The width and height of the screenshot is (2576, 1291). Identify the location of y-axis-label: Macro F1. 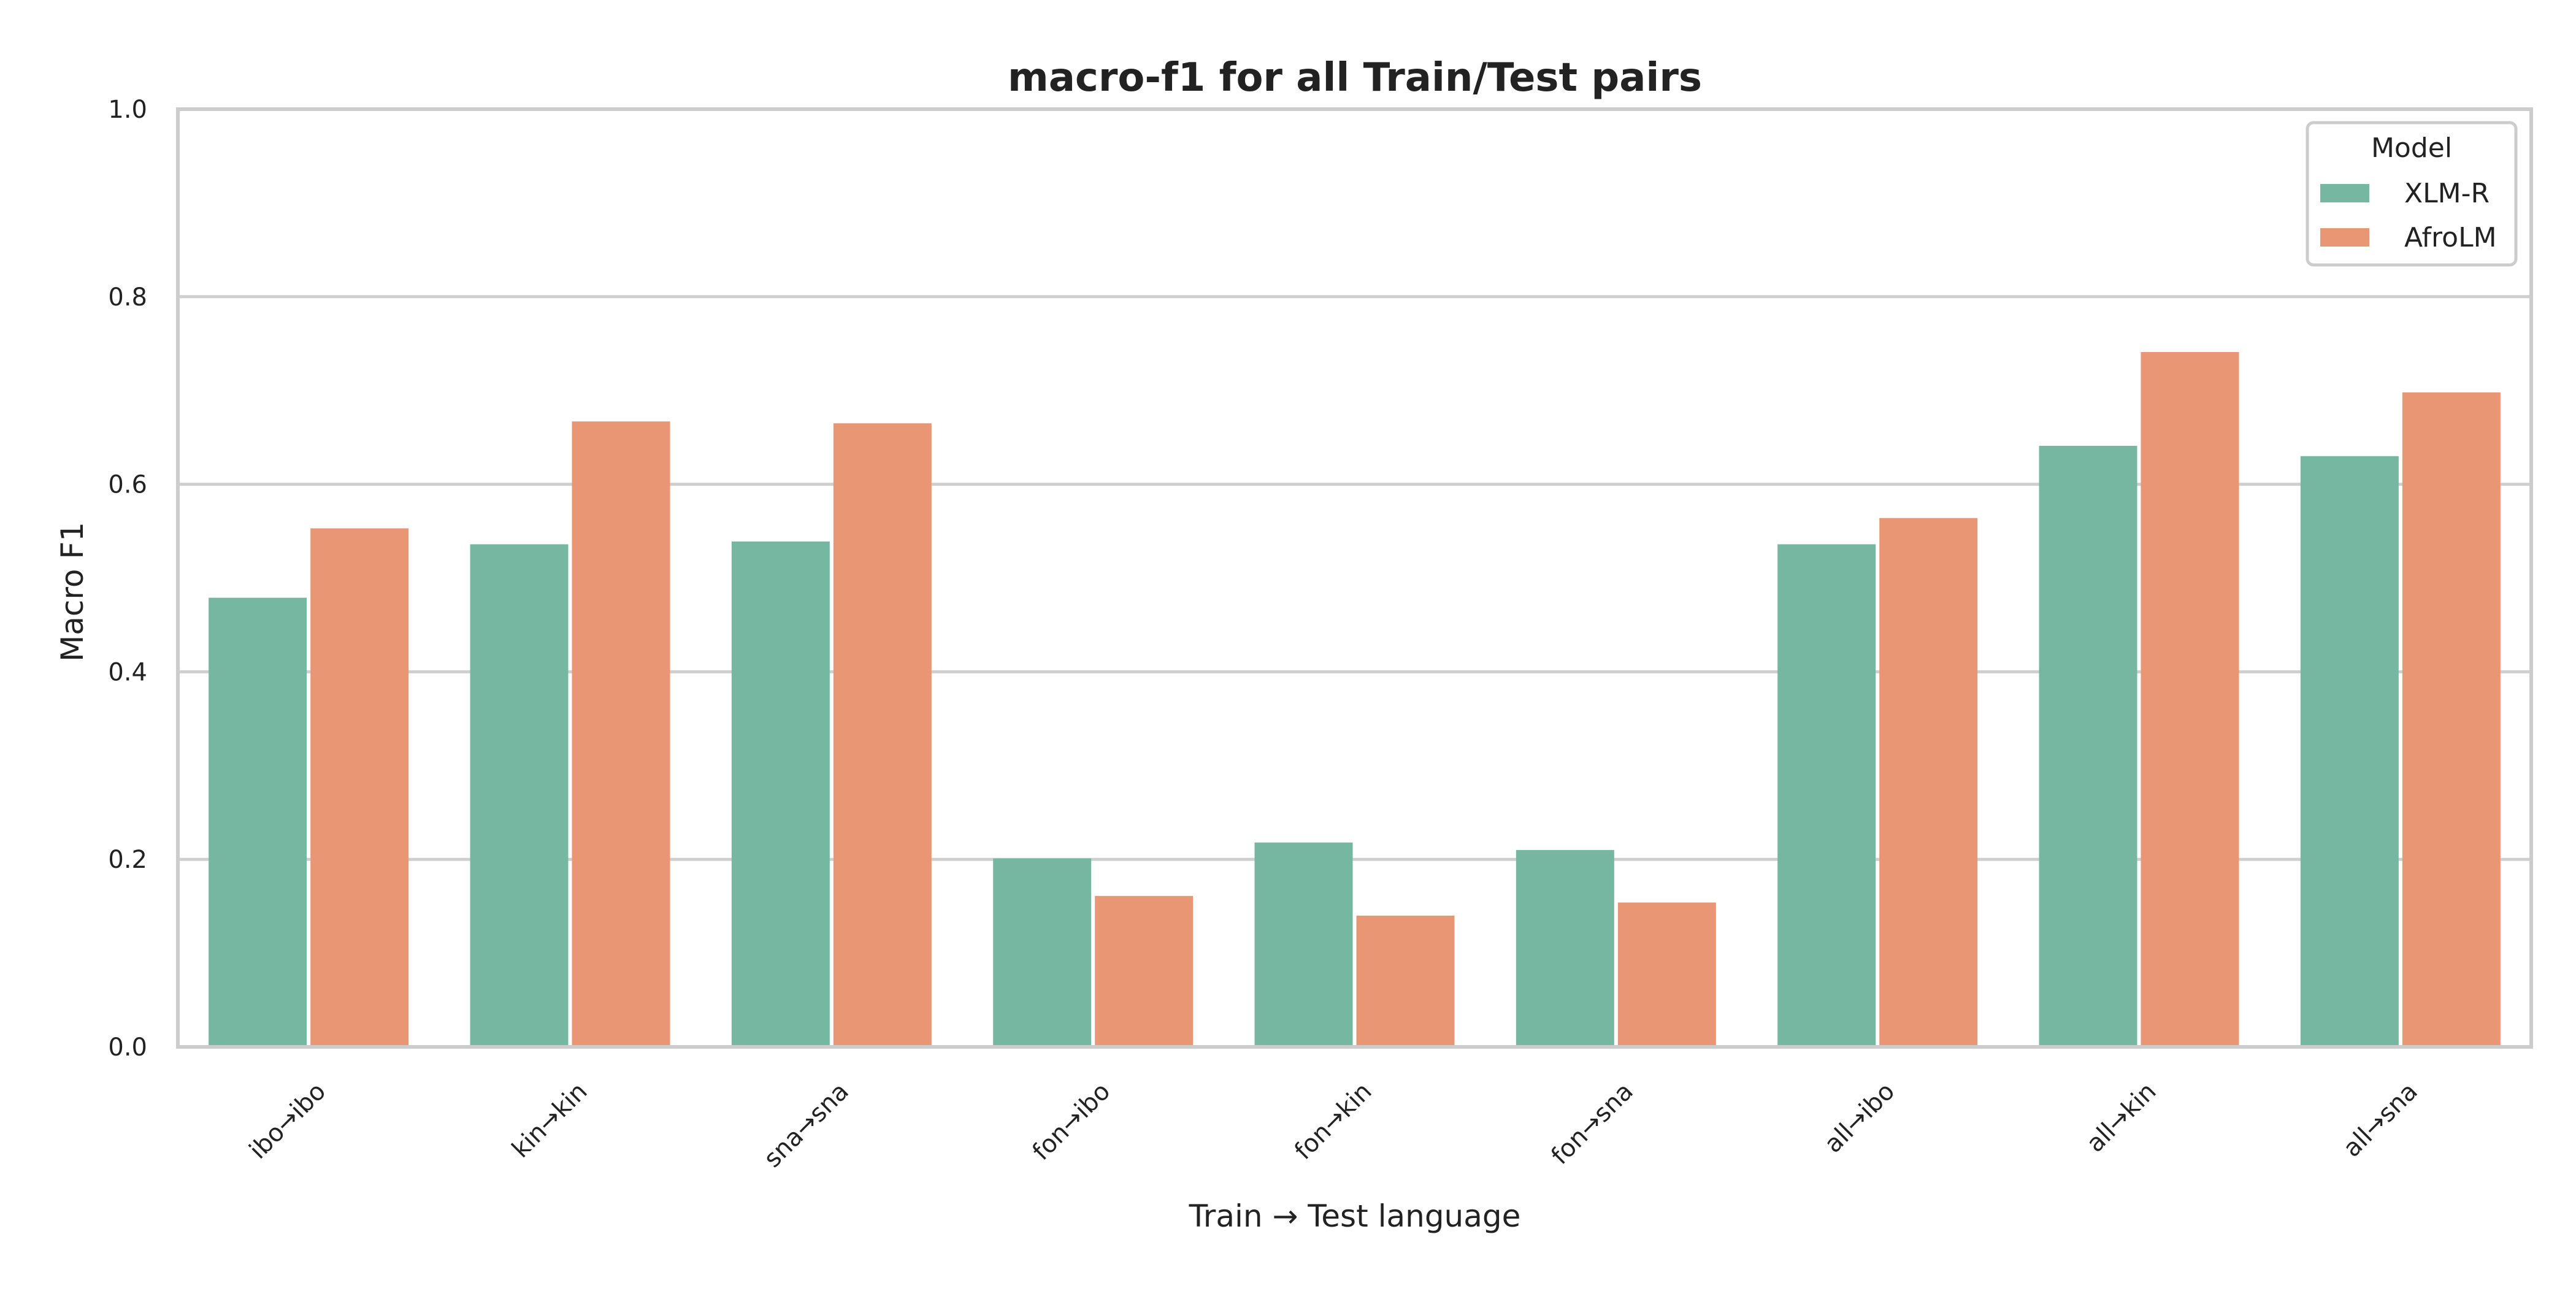
(72, 592).